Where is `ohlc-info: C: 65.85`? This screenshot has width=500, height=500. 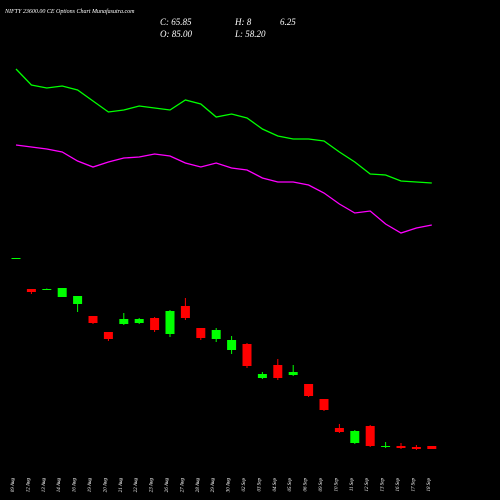 ohlc-info: C: 65.85 is located at coordinates (176, 22).